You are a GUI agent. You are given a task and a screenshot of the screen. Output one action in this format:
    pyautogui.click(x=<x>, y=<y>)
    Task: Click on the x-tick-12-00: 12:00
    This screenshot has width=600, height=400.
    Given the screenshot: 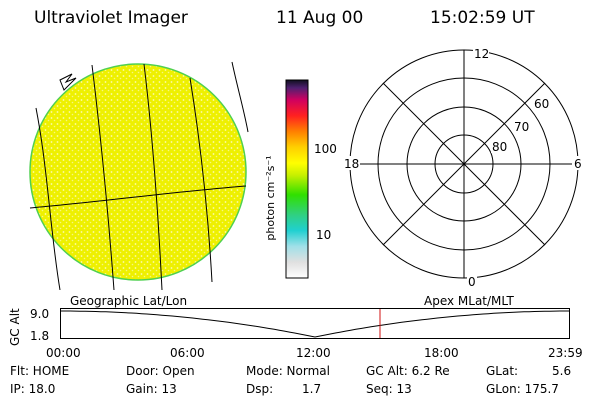 What is the action you would take?
    pyautogui.click(x=313, y=353)
    